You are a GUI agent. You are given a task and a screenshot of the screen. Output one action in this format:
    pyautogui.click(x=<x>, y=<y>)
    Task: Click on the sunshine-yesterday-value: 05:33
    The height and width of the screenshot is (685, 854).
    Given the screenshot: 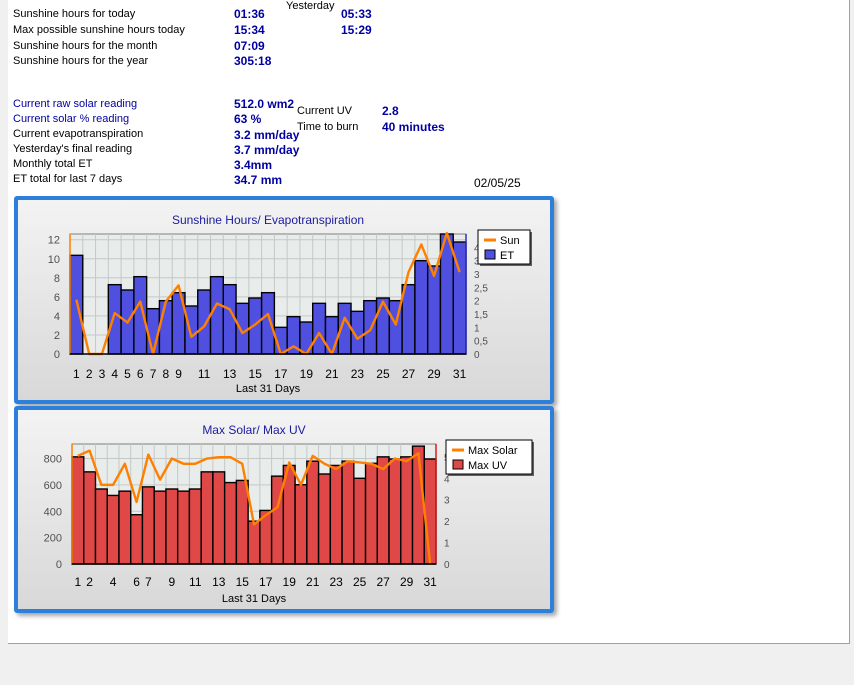 What is the action you would take?
    pyautogui.click(x=356, y=14)
    